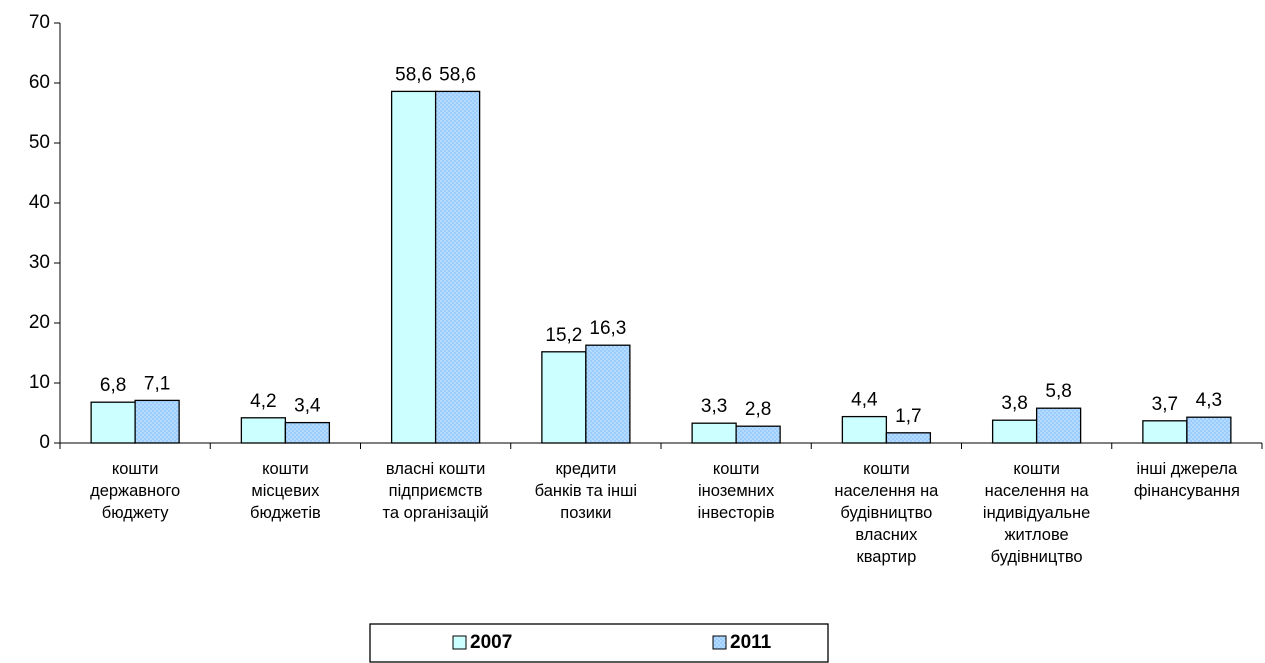 This screenshot has width=1265, height=663. I want to click on x-label-box: кредити банків та інші позики, so click(586, 491).